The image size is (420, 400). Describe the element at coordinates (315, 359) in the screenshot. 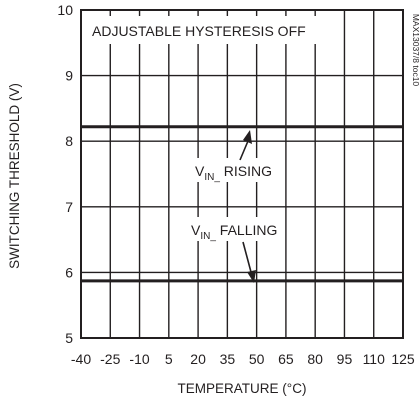

I see `x-tick-label: 80` at that location.